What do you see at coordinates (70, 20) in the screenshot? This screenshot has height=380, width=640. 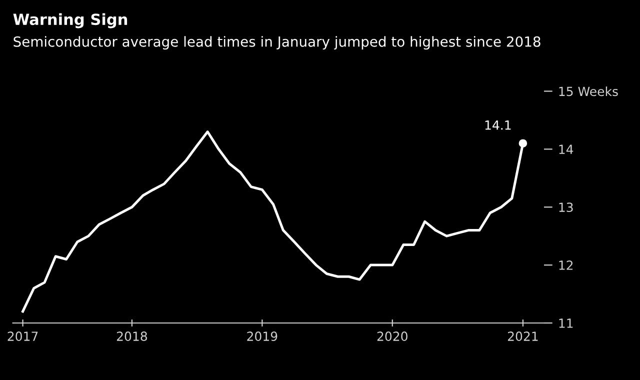 I see `chart-title: Warning Sign` at bounding box center [70, 20].